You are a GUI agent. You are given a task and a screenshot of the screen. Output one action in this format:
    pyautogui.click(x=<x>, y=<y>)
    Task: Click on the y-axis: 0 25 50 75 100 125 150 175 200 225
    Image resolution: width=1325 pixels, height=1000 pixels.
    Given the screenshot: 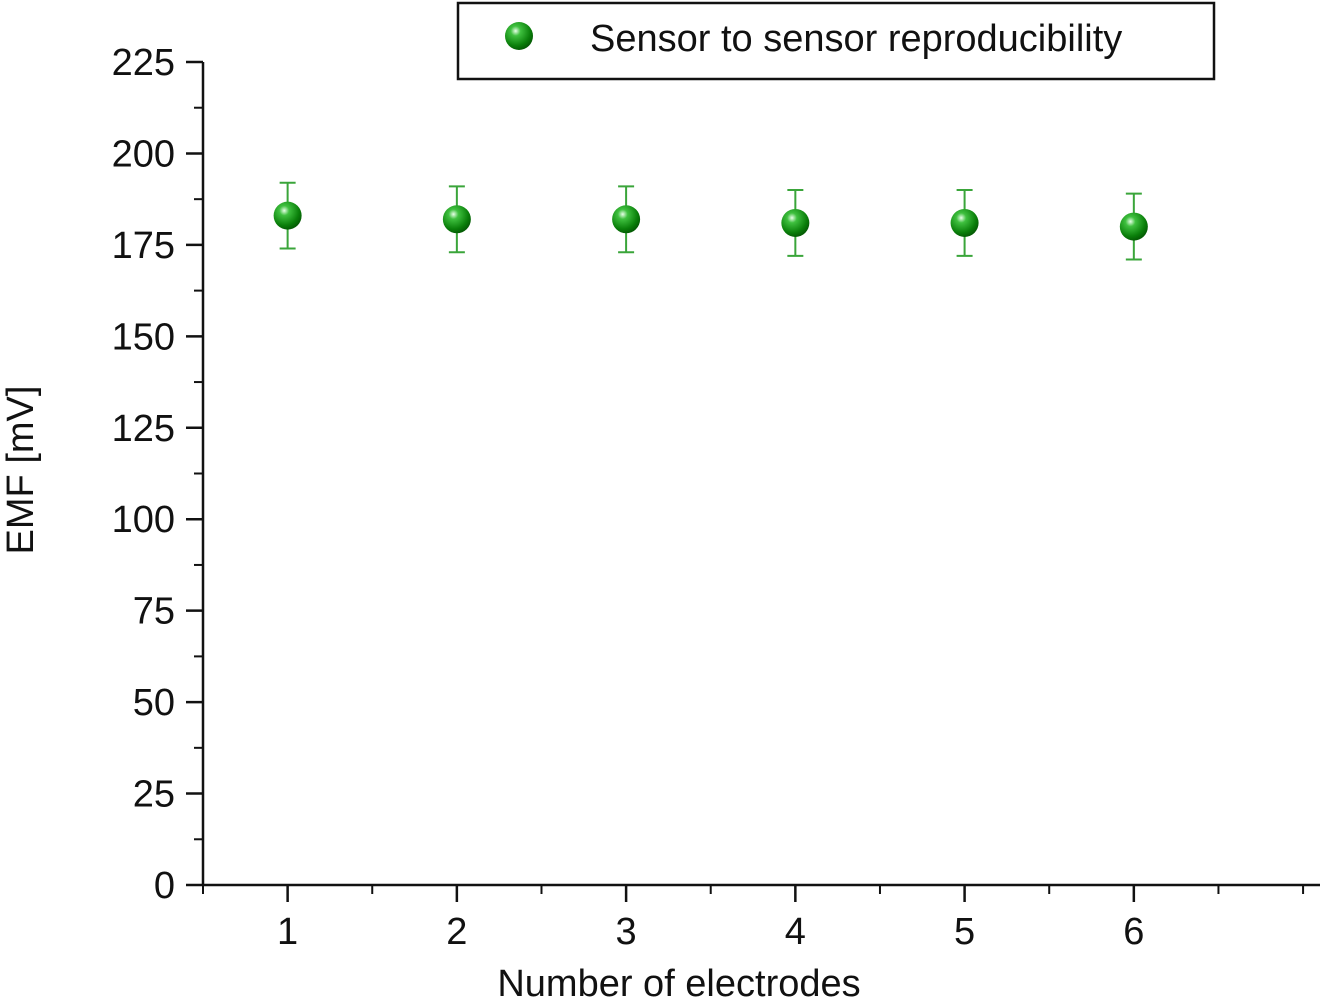 What is the action you would take?
    pyautogui.click(x=157, y=474)
    